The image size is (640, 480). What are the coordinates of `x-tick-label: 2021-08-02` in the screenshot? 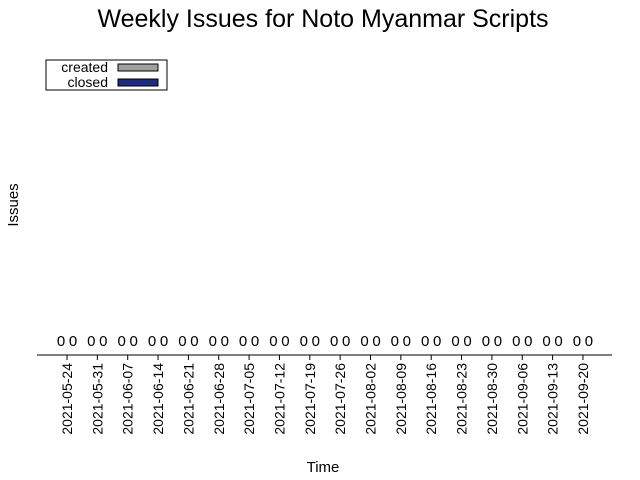 It's located at (371, 399).